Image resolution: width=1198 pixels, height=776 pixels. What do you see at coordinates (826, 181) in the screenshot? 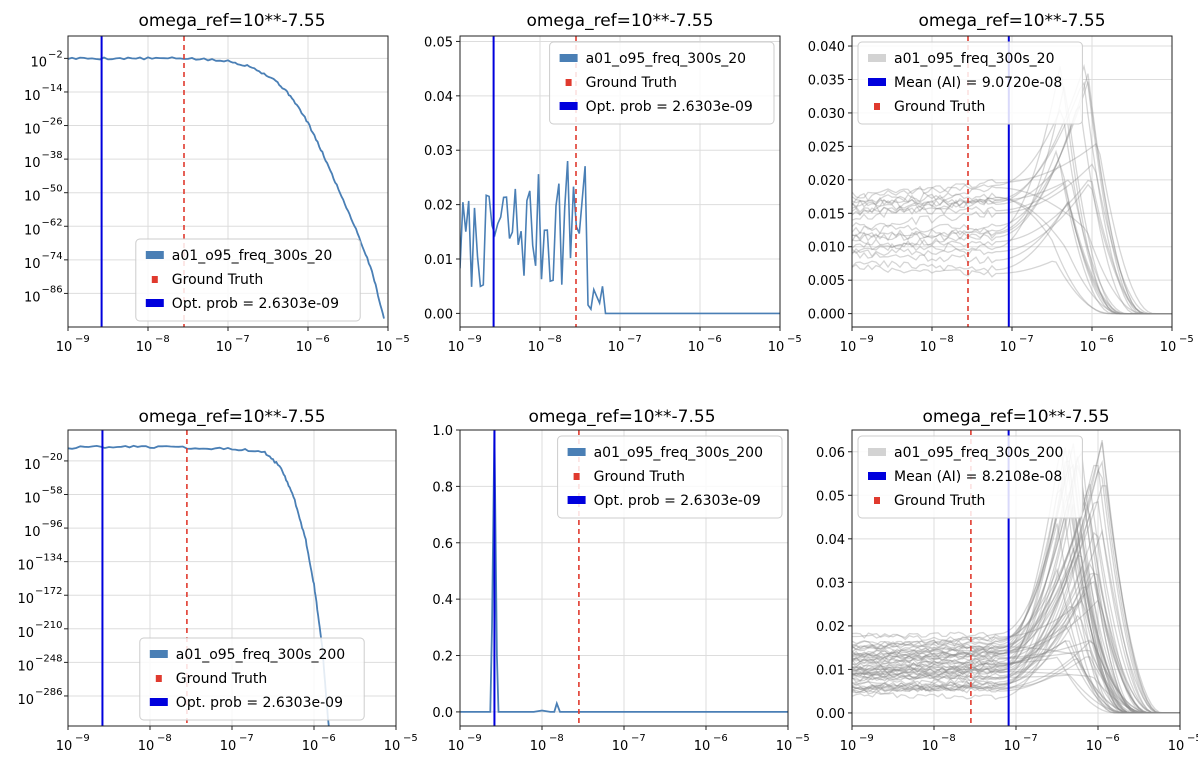
I see `y-tick-label: 0.020` at bounding box center [826, 181].